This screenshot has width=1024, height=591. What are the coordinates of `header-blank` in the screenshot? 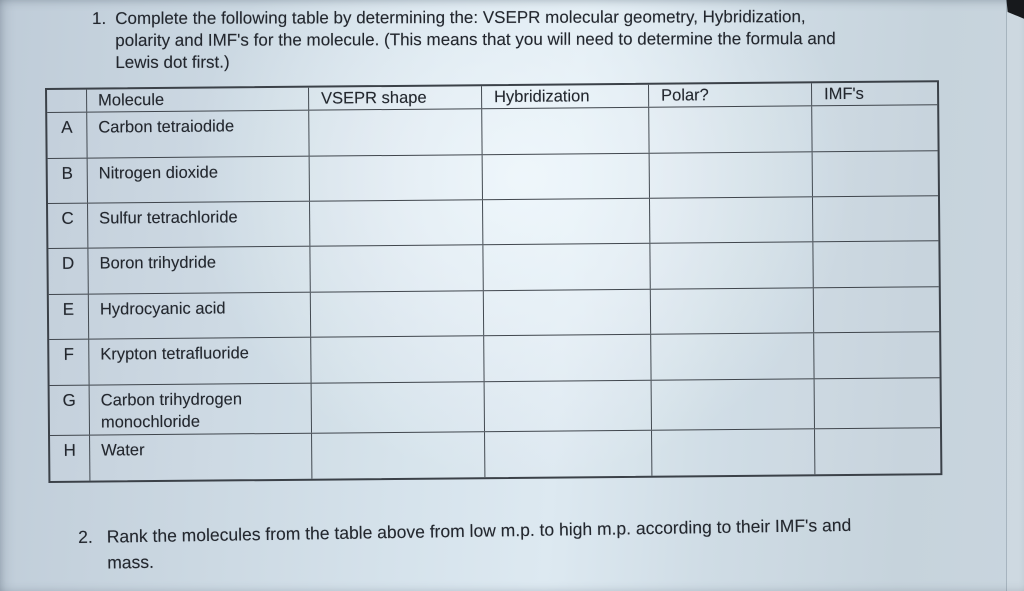 It's located at (67, 100).